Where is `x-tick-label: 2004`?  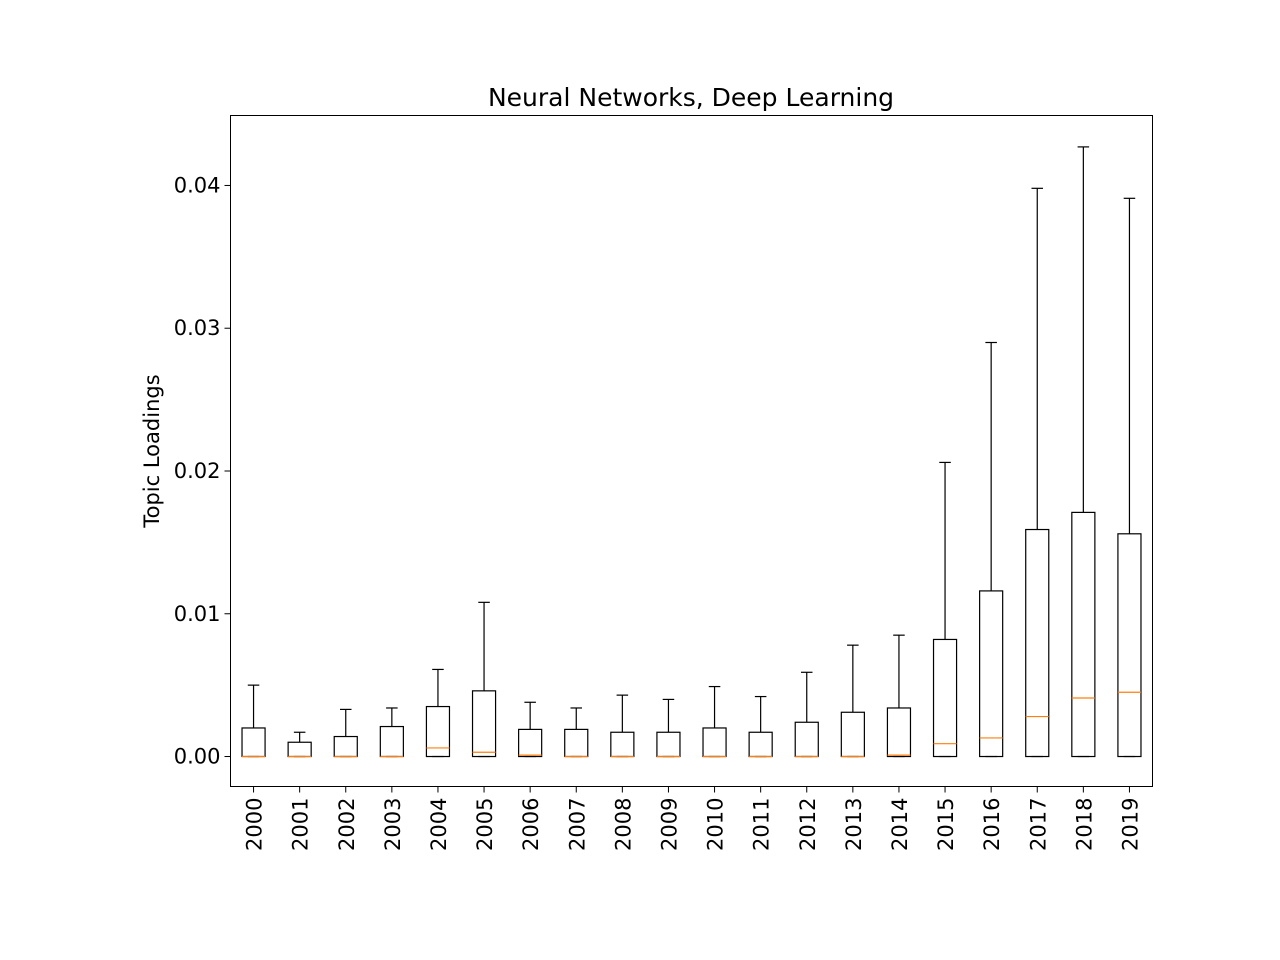 x-tick-label: 2004 is located at coordinates (439, 824).